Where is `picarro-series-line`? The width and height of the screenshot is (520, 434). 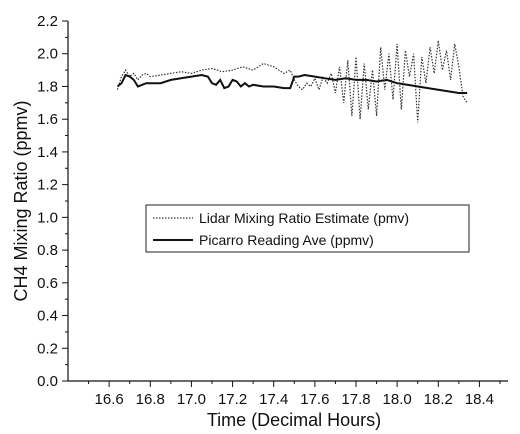
picarro-series-line is located at coordinates (292, 83).